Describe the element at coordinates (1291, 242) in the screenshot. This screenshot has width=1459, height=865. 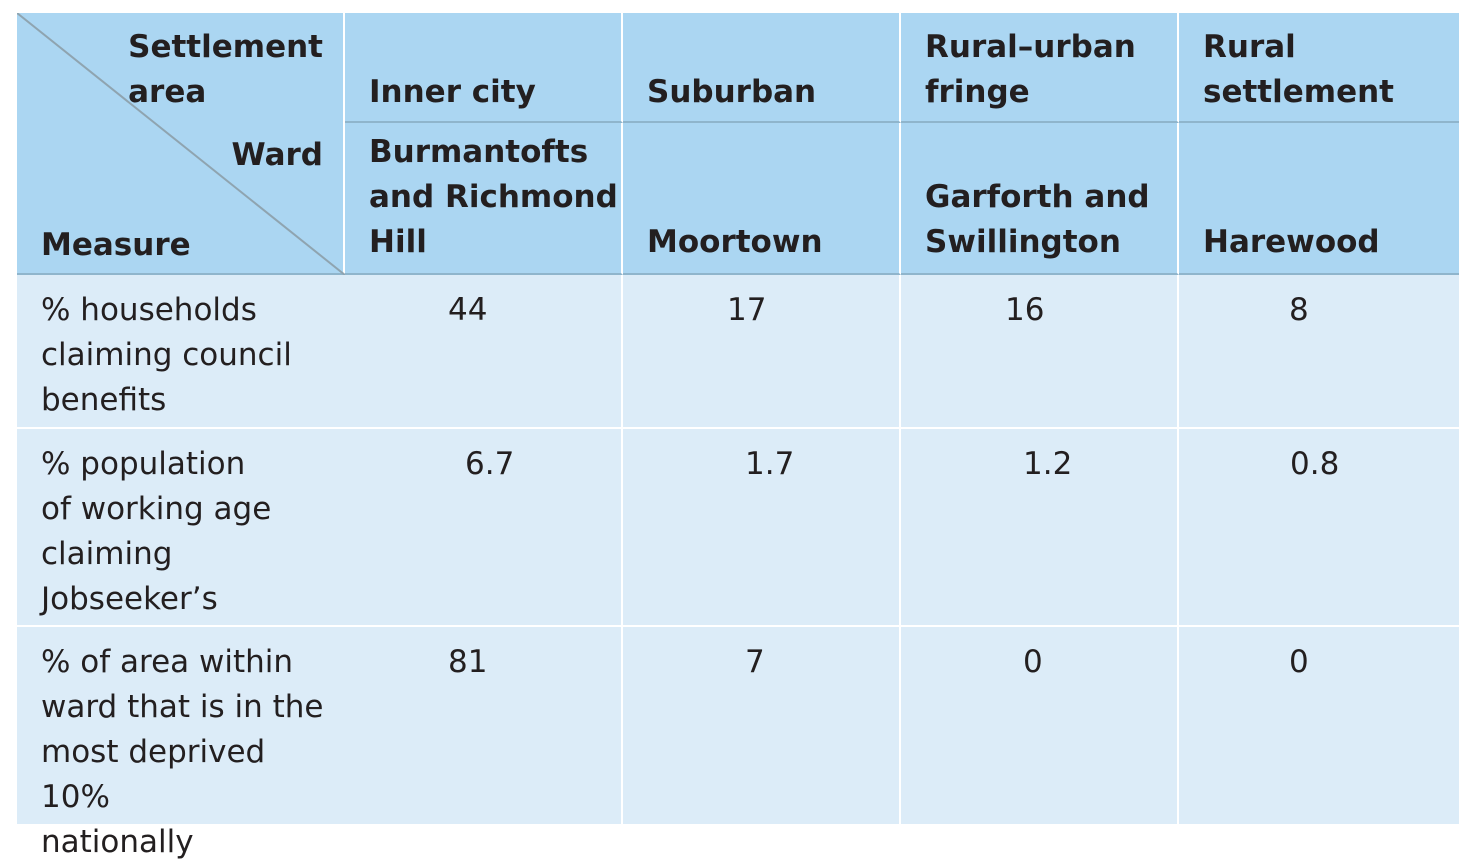
I see `ward-label: Harewood` at that location.